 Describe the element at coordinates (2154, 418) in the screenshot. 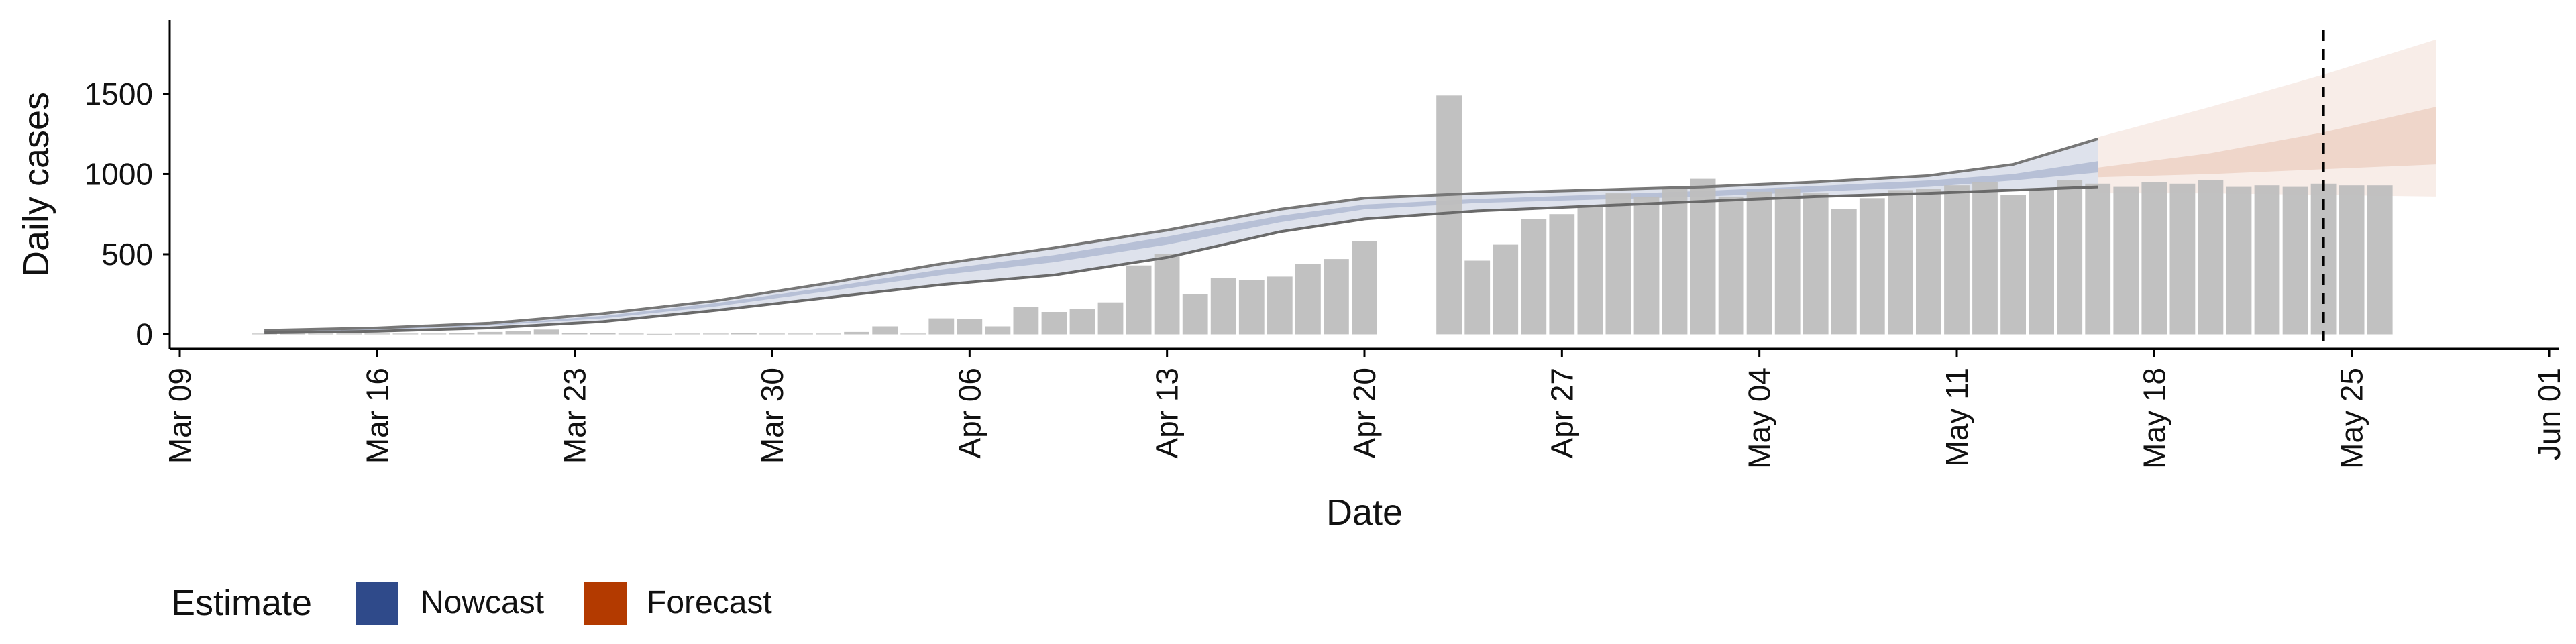

I see `x-tick-label: May 18` at that location.